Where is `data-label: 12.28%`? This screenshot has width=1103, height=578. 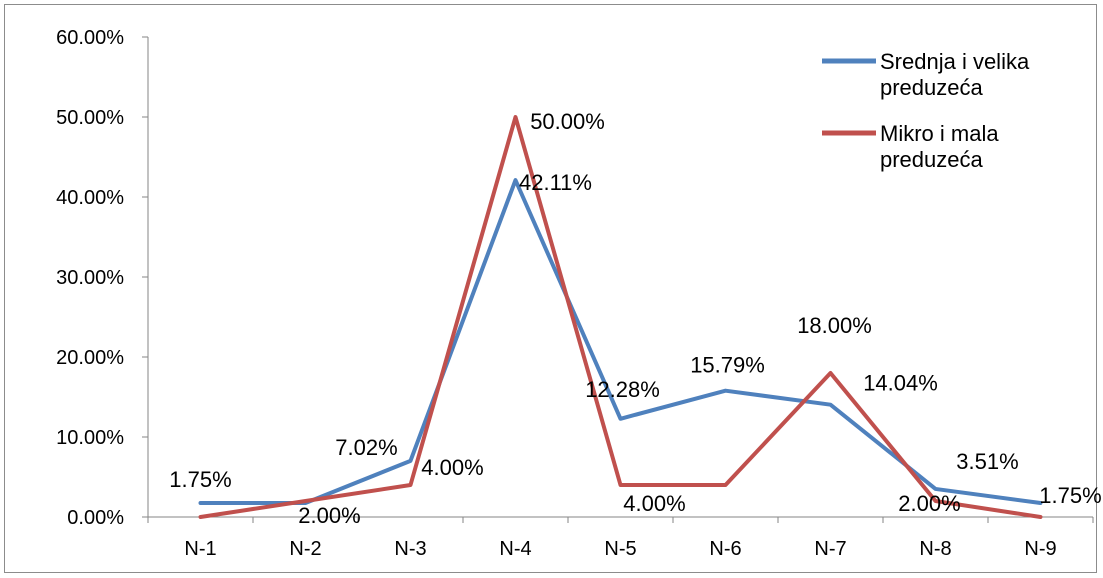 data-label: 12.28% is located at coordinates (622, 389).